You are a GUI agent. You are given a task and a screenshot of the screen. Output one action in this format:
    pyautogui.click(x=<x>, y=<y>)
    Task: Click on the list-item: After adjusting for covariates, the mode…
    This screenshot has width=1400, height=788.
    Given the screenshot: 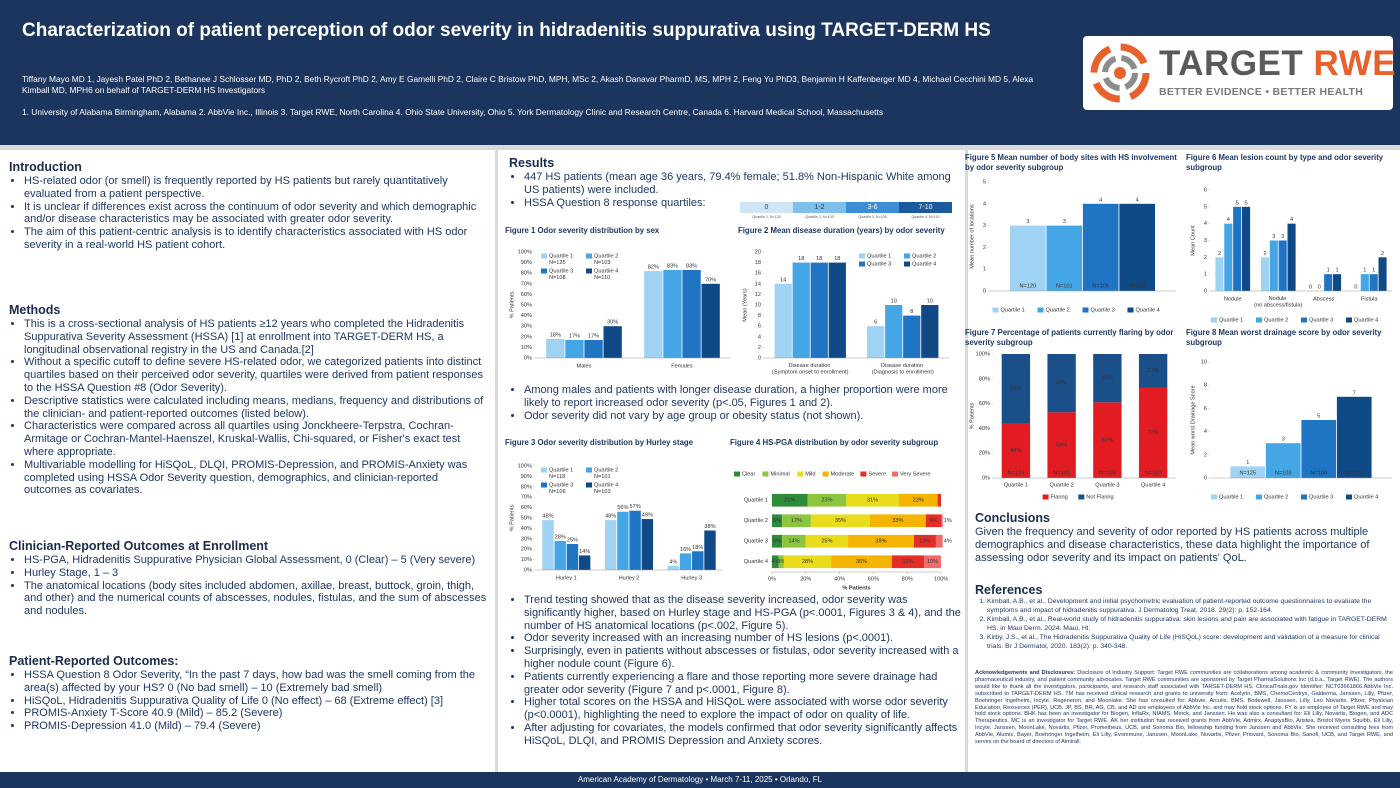 What is the action you would take?
    pyautogui.click(x=742, y=735)
    